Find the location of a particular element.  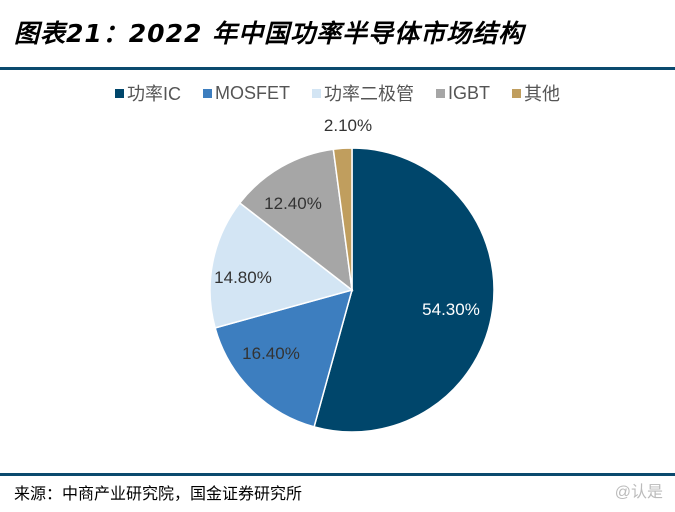

legend-item: 其他 is located at coordinates (536, 93).